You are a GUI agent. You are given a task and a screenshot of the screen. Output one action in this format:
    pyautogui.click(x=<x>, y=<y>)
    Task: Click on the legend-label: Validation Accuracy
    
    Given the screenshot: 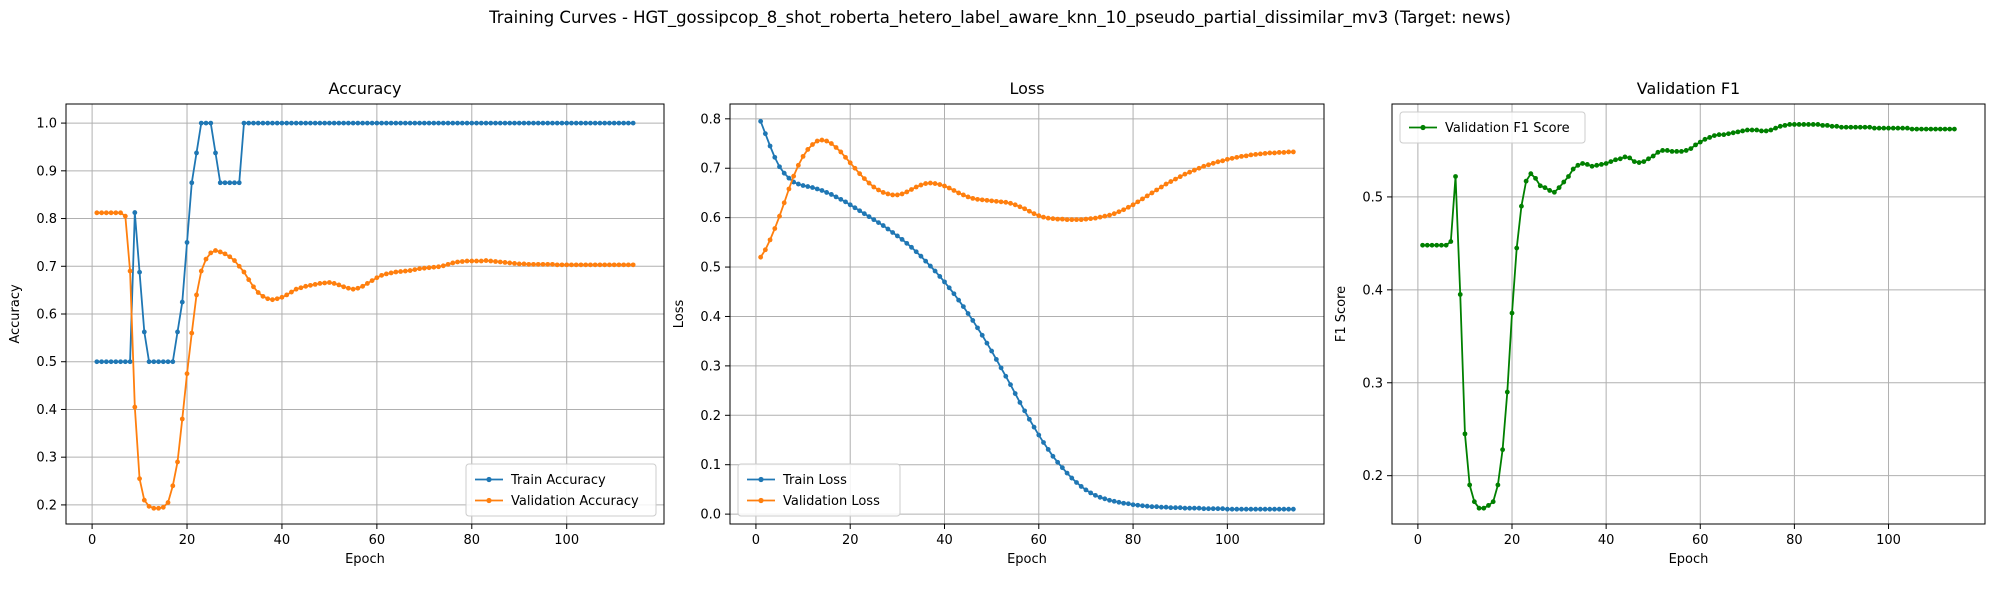 What is the action you would take?
    pyautogui.click(x=575, y=501)
    